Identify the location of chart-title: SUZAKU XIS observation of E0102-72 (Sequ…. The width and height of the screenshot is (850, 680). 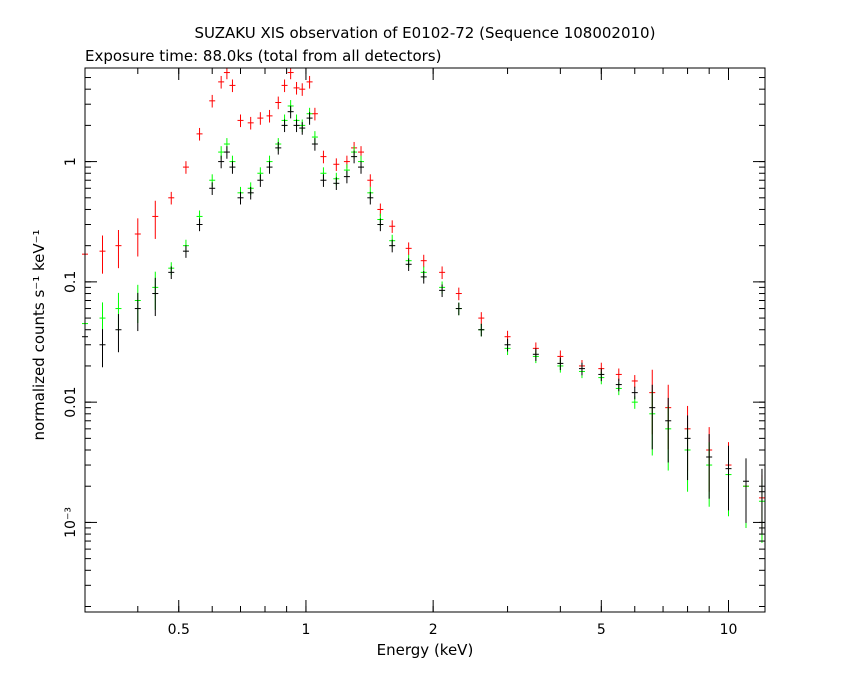
(425, 33).